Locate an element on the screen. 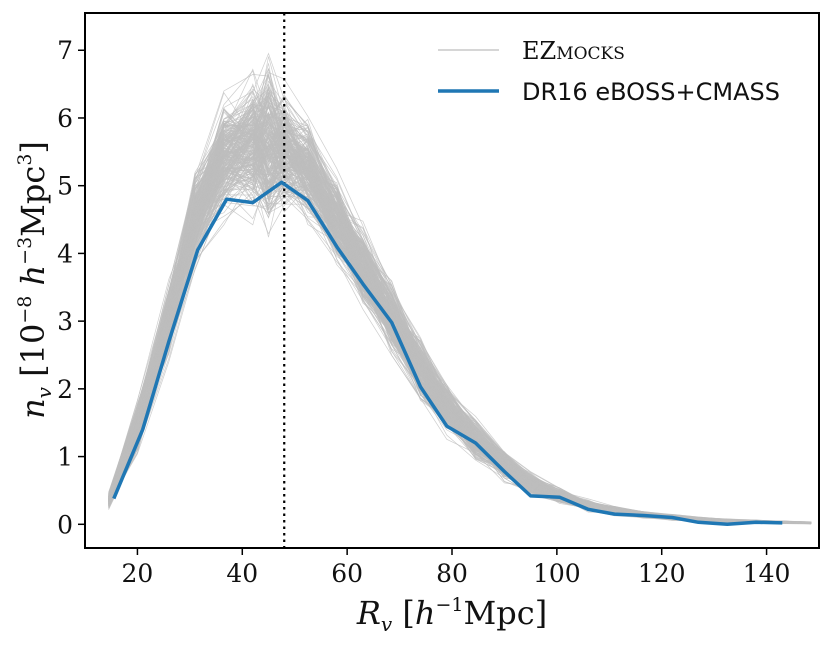 The height and width of the screenshot is (646, 831). y-tick-label: 5 is located at coordinates (65, 186).